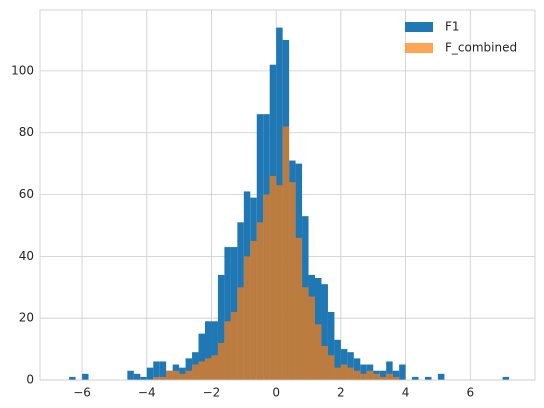 The height and width of the screenshot is (408, 544). What do you see at coordinates (341, 393) in the screenshot?
I see `x-tick-label: 2` at bounding box center [341, 393].